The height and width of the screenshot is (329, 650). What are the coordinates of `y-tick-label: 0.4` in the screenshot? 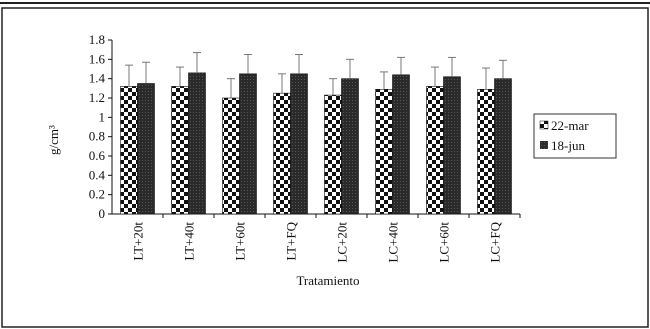 It's located at (97, 174).